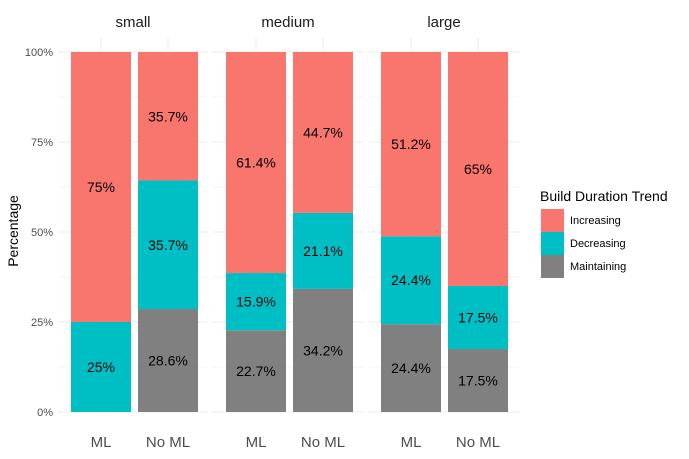 The width and height of the screenshot is (689, 459). What do you see at coordinates (42, 323) in the screenshot?
I see `y-tick-label: 25%` at bounding box center [42, 323].